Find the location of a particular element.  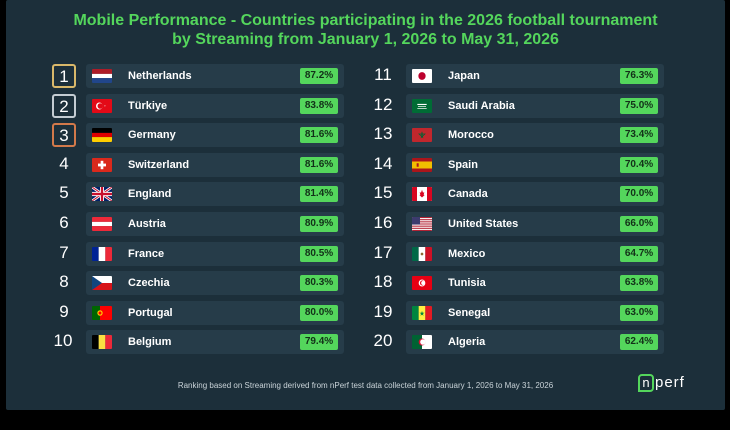

ranking-row: 14 Spain 70.4% is located at coordinates (522, 164).